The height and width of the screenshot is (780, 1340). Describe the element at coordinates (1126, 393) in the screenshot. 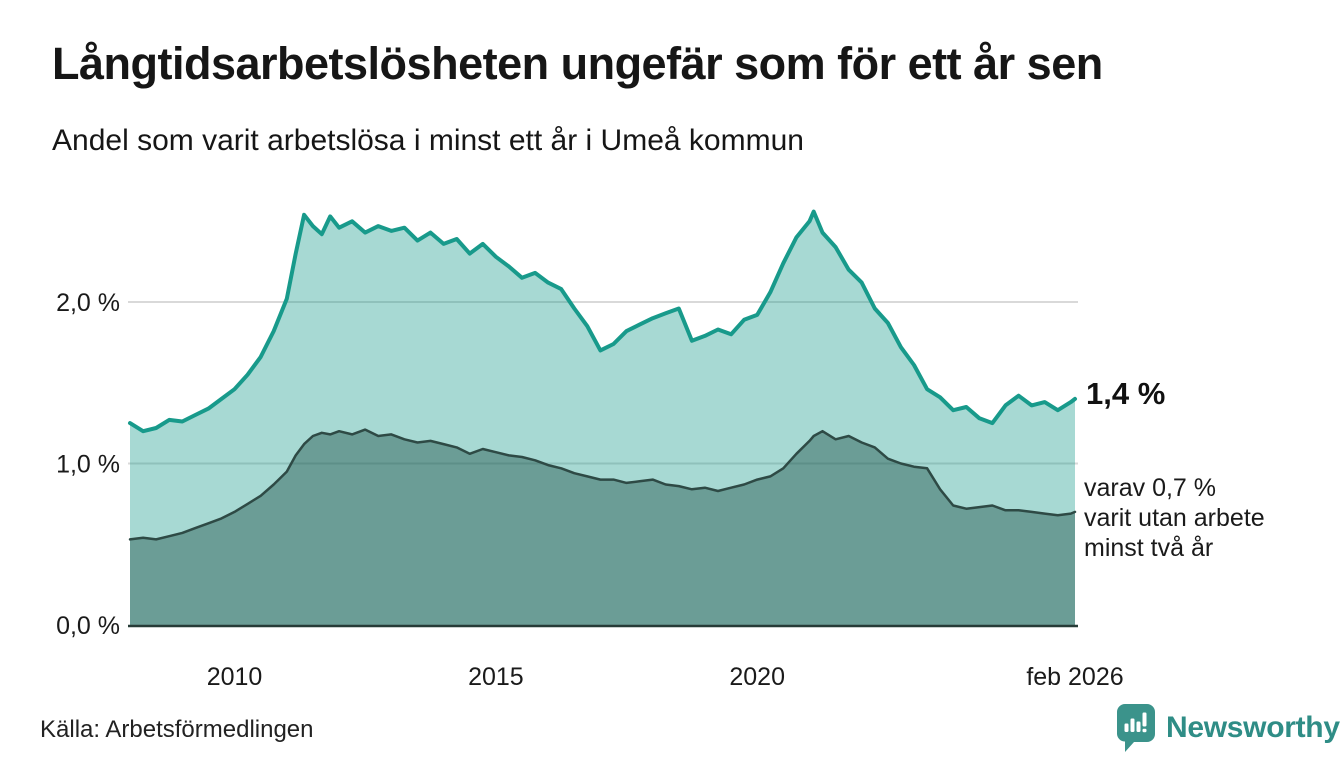

I see `latest-value-label: 1,4 %` at that location.